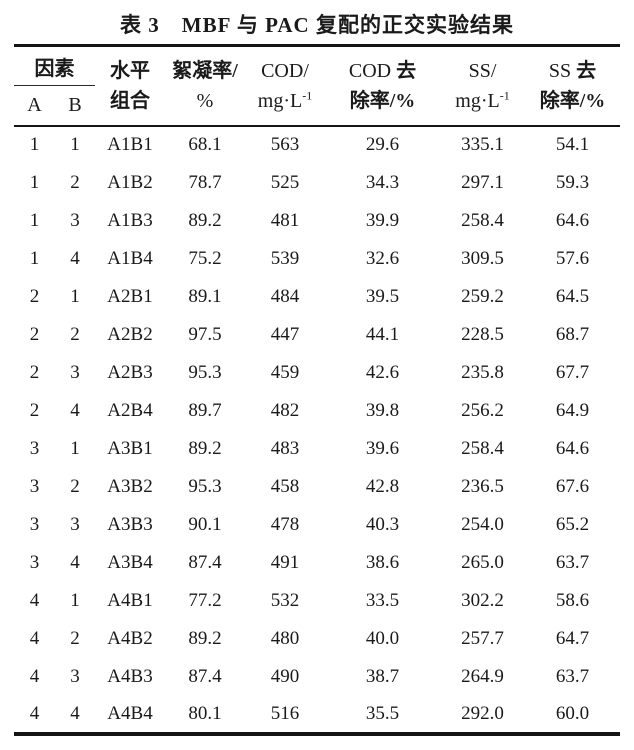 This screenshot has width=634, height=750. I want to click on table-cell: A1B4, so click(130, 258).